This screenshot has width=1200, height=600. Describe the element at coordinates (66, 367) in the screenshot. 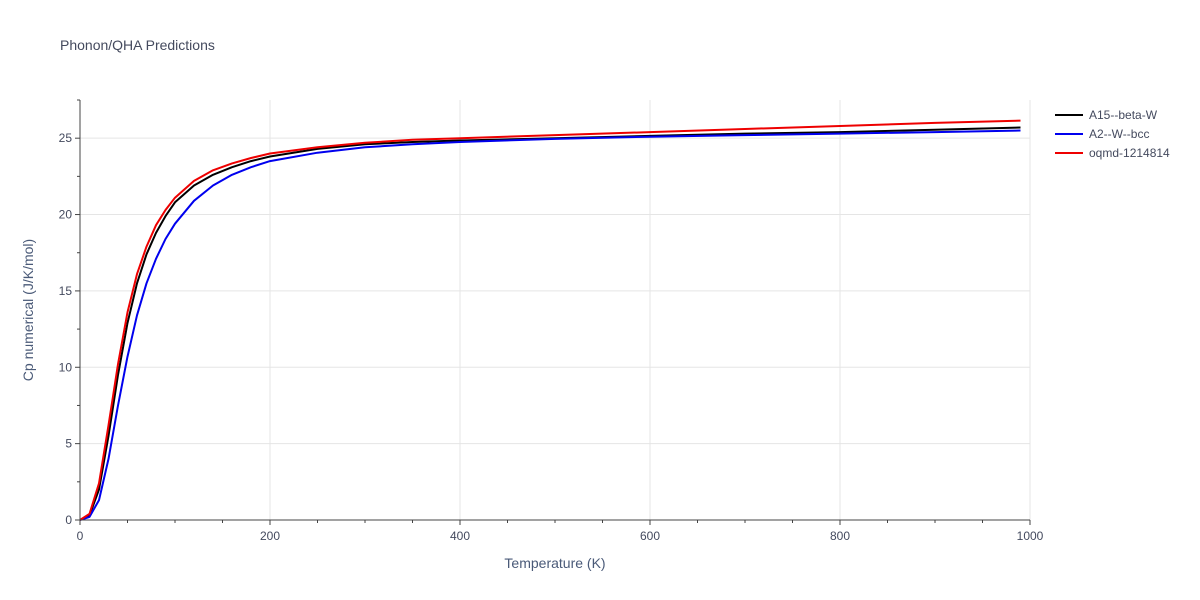

I see `y-tick-label: 10` at that location.